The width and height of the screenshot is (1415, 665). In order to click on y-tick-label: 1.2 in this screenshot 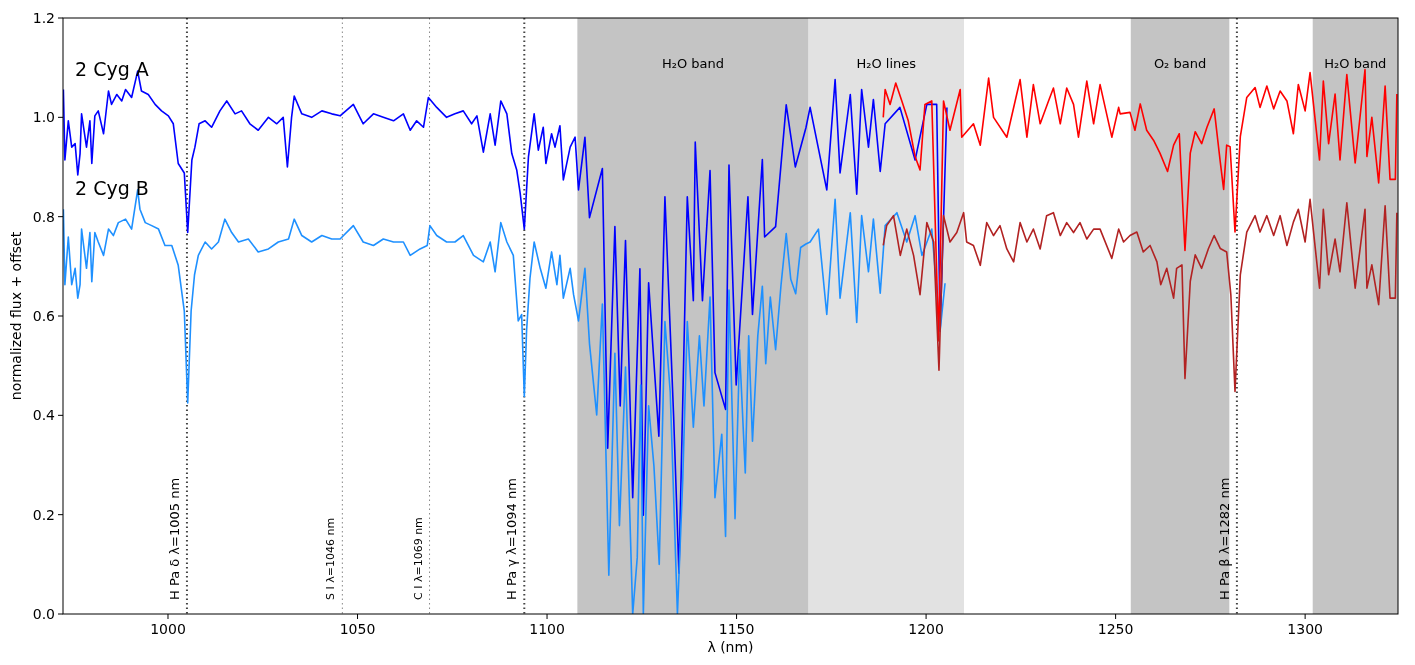, I will do `click(43, 17)`.